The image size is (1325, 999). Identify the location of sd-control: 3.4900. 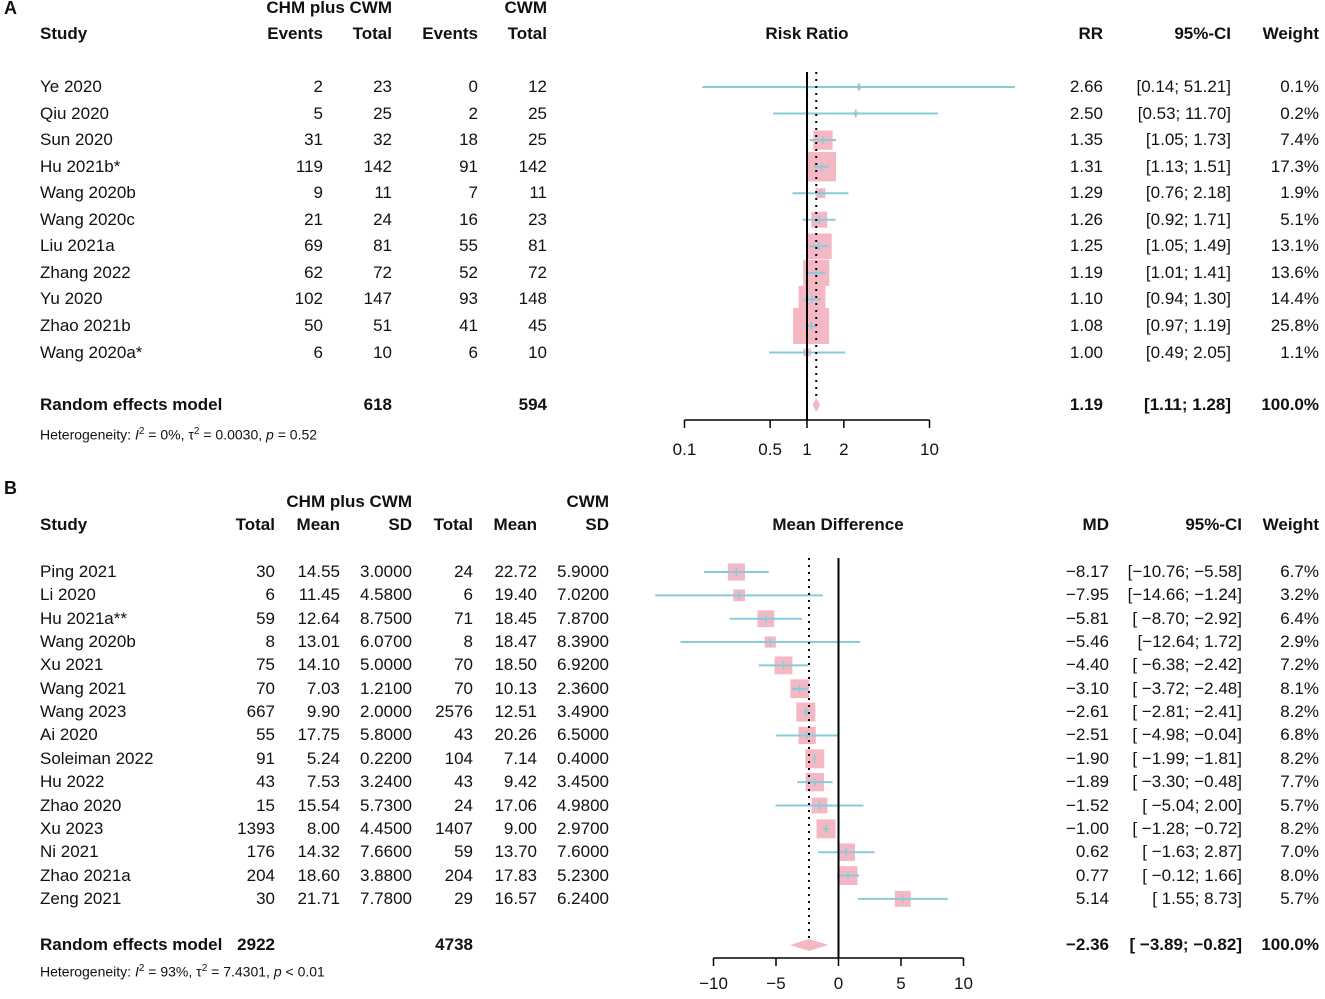
(583, 712).